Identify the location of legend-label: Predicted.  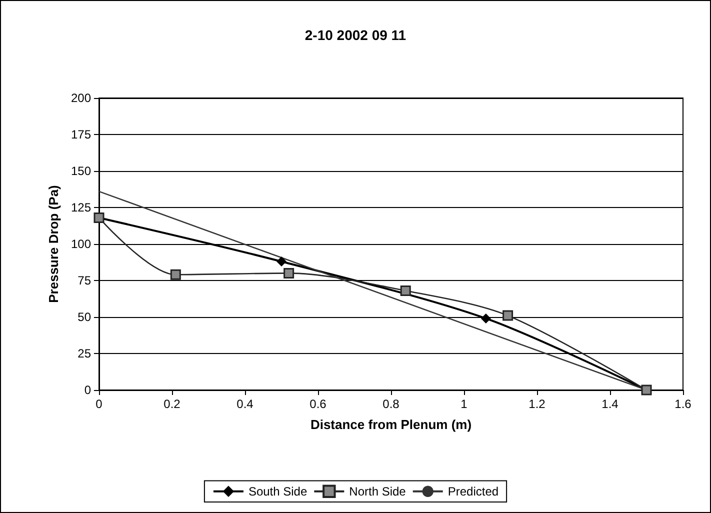
(473, 491).